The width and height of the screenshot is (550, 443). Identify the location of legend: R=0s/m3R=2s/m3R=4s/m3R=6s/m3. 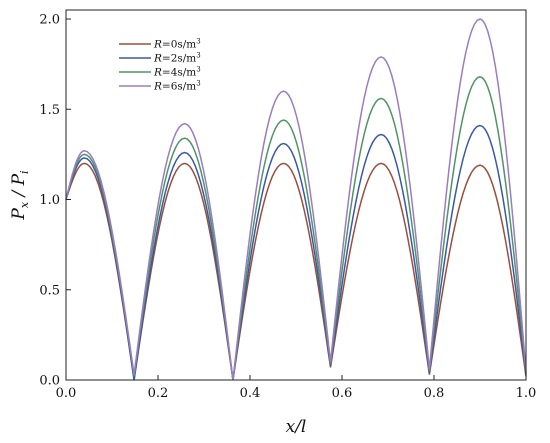
(160, 65).